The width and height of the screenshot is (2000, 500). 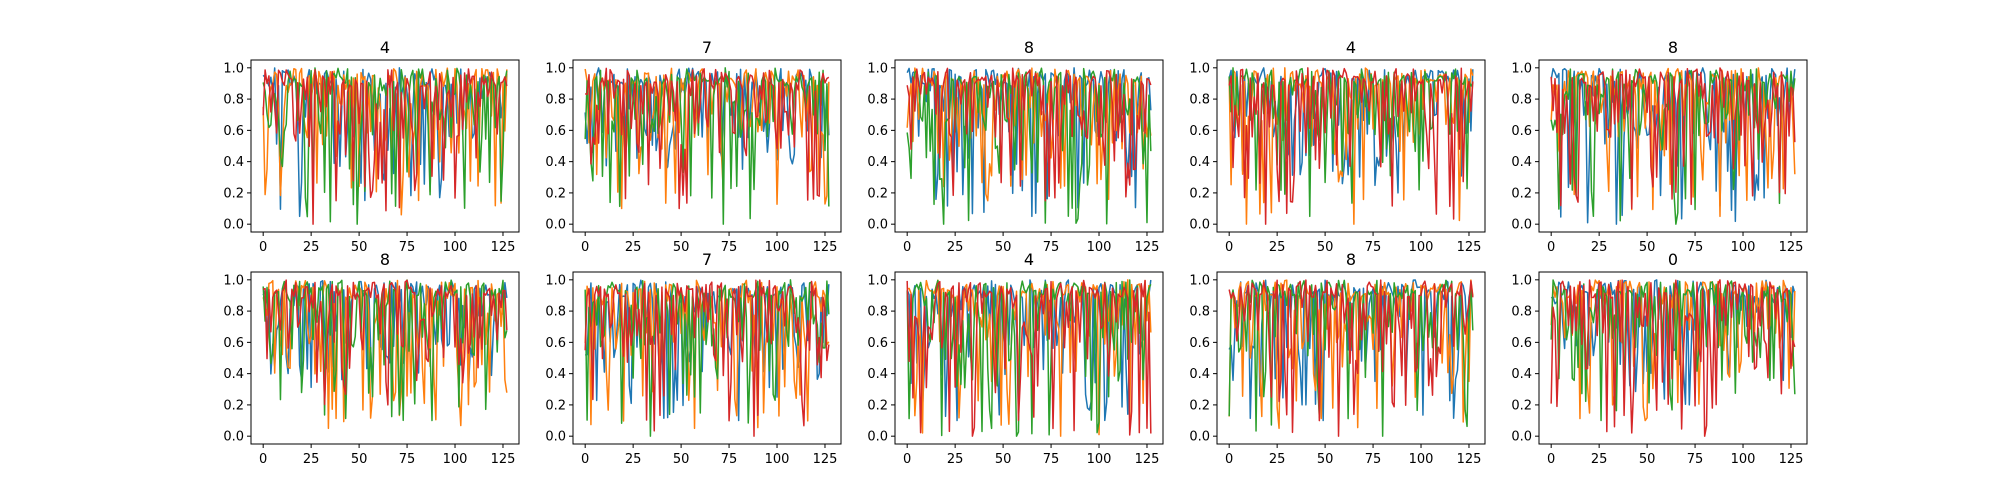 I want to click on subplot-10: 0.0 0.2 0.4 0.6 0.8 1.0 0 25 50 75 100 125 0, so click(x=1659, y=358).